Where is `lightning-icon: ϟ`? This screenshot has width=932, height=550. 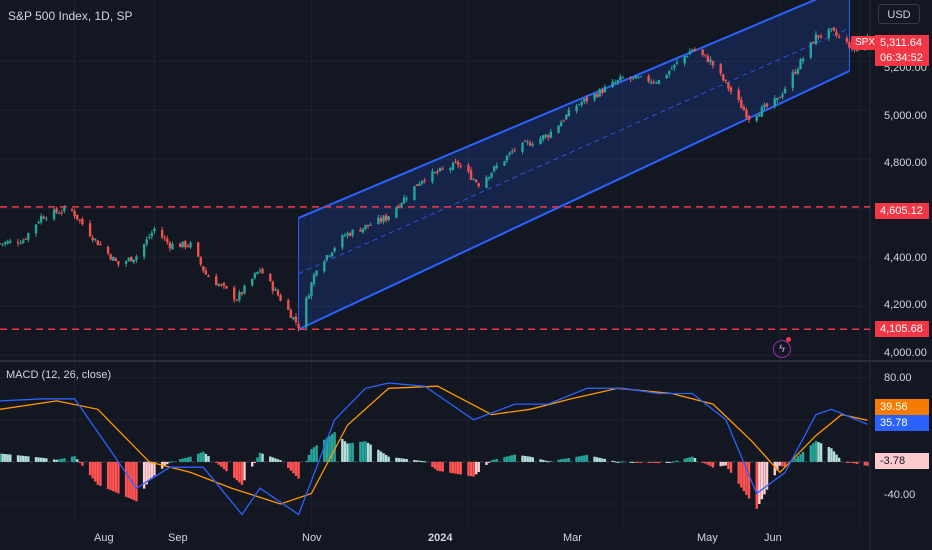 lightning-icon: ϟ is located at coordinates (782, 349).